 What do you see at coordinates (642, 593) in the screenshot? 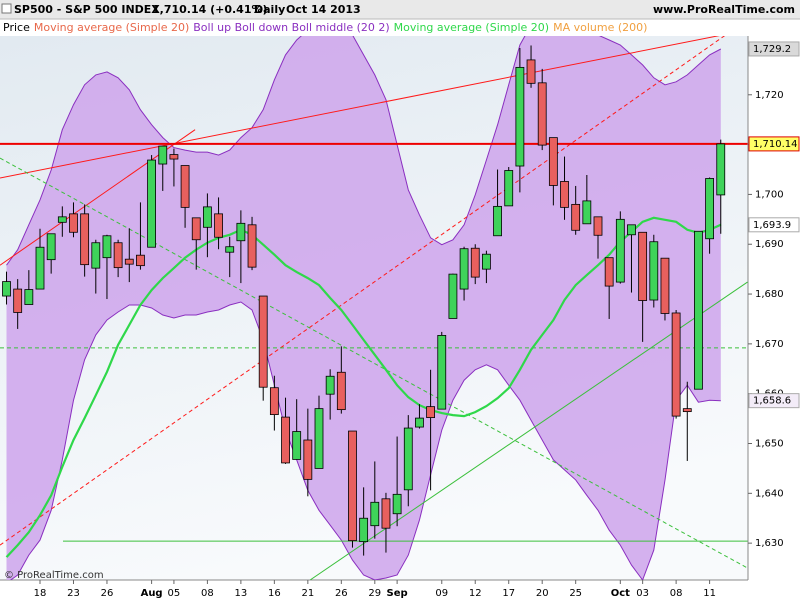
I see `x-tick-label: 03` at bounding box center [642, 593].